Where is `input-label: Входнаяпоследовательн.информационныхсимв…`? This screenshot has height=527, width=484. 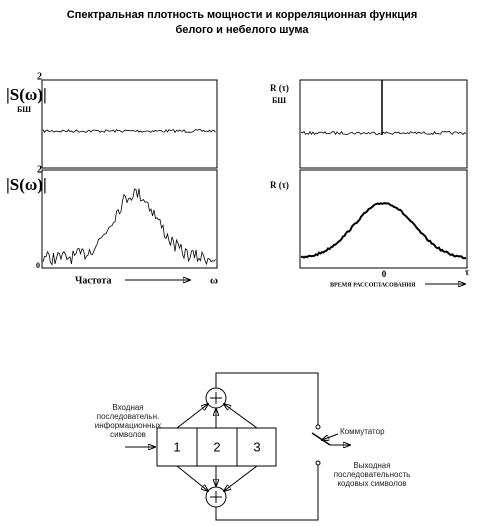 input-label: Входнаяпоследовательн.информационныхсимв… is located at coordinates (128, 421).